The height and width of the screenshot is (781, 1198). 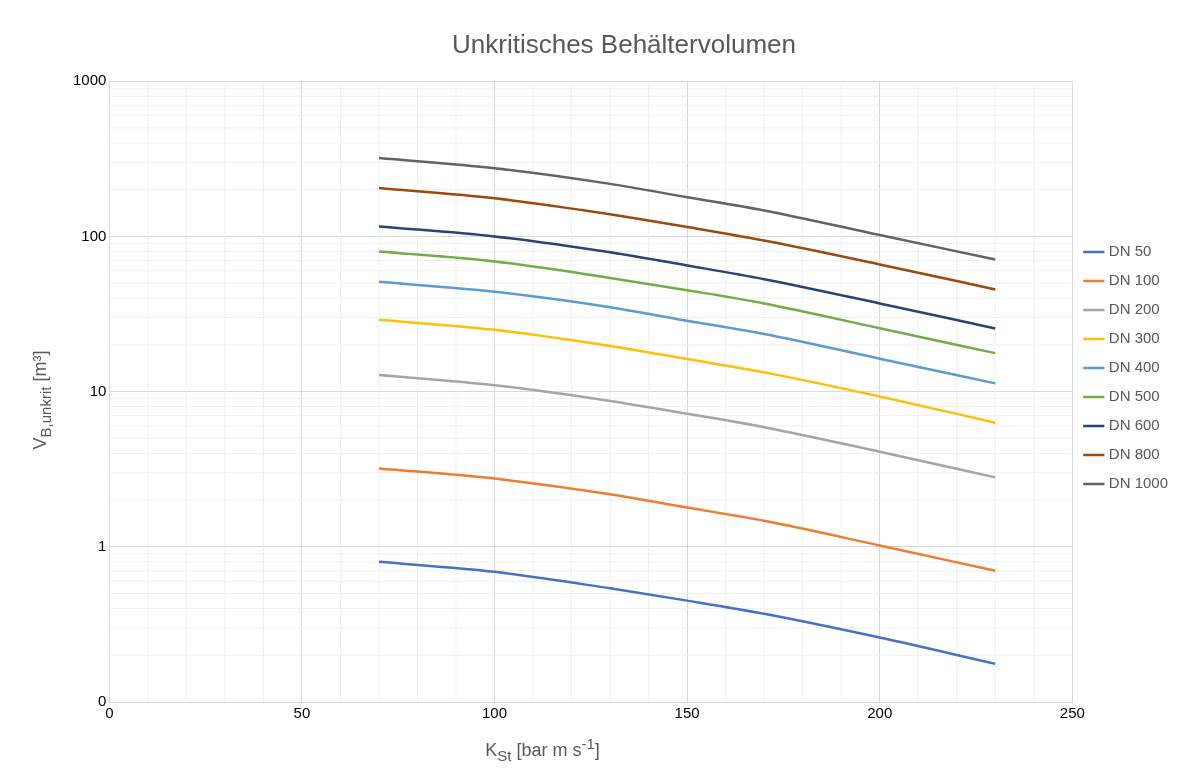 I want to click on legend-label: DN 200, so click(x=1134, y=309).